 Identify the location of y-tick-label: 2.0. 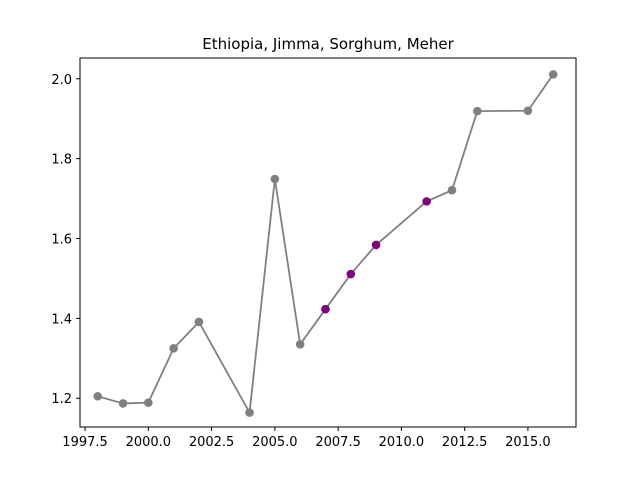
(61, 80).